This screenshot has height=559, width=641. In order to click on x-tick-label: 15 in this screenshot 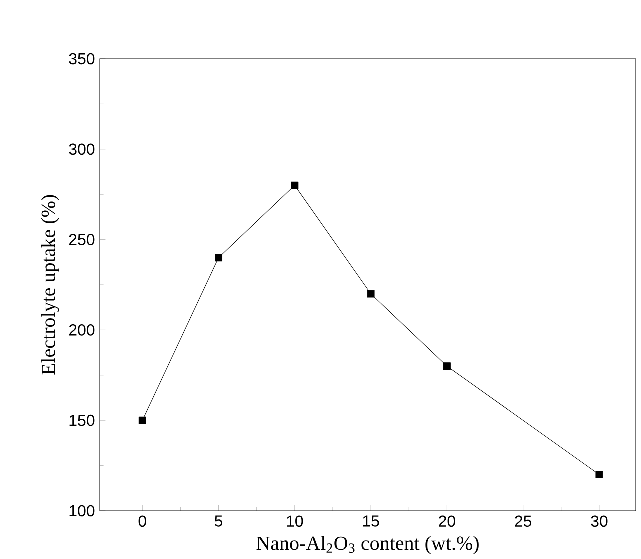, I will do `click(371, 521)`.